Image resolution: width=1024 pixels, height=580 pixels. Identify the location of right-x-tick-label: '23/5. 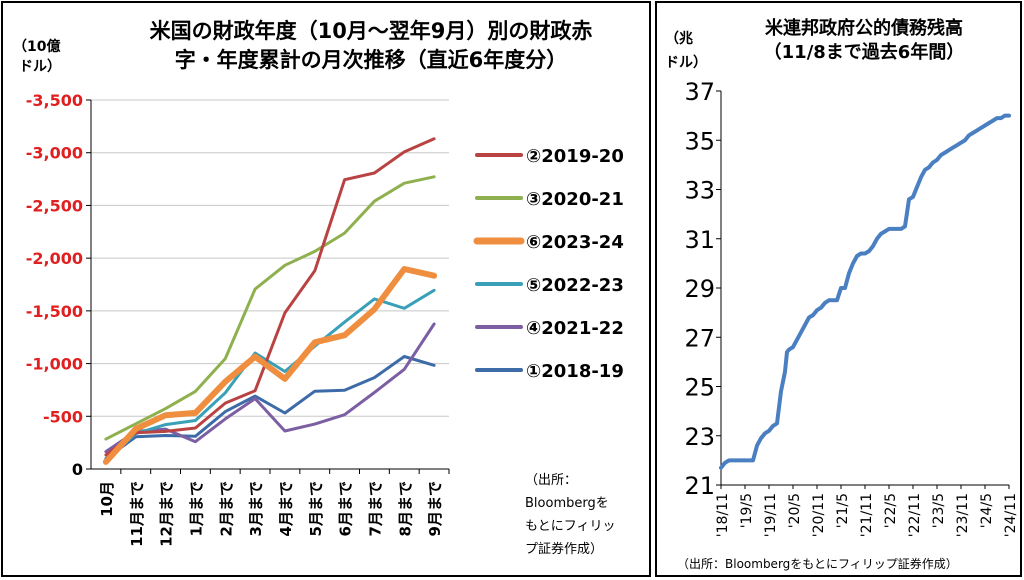
(939, 510).